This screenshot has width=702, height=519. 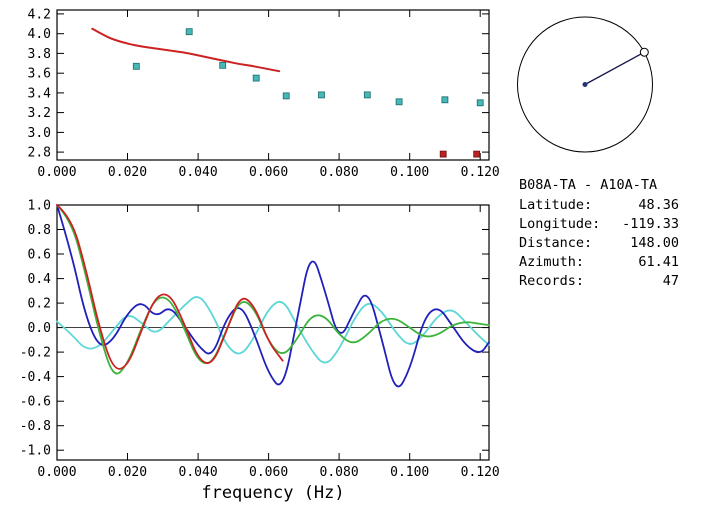 I want to click on series-waveform-red, so click(x=170, y=287).